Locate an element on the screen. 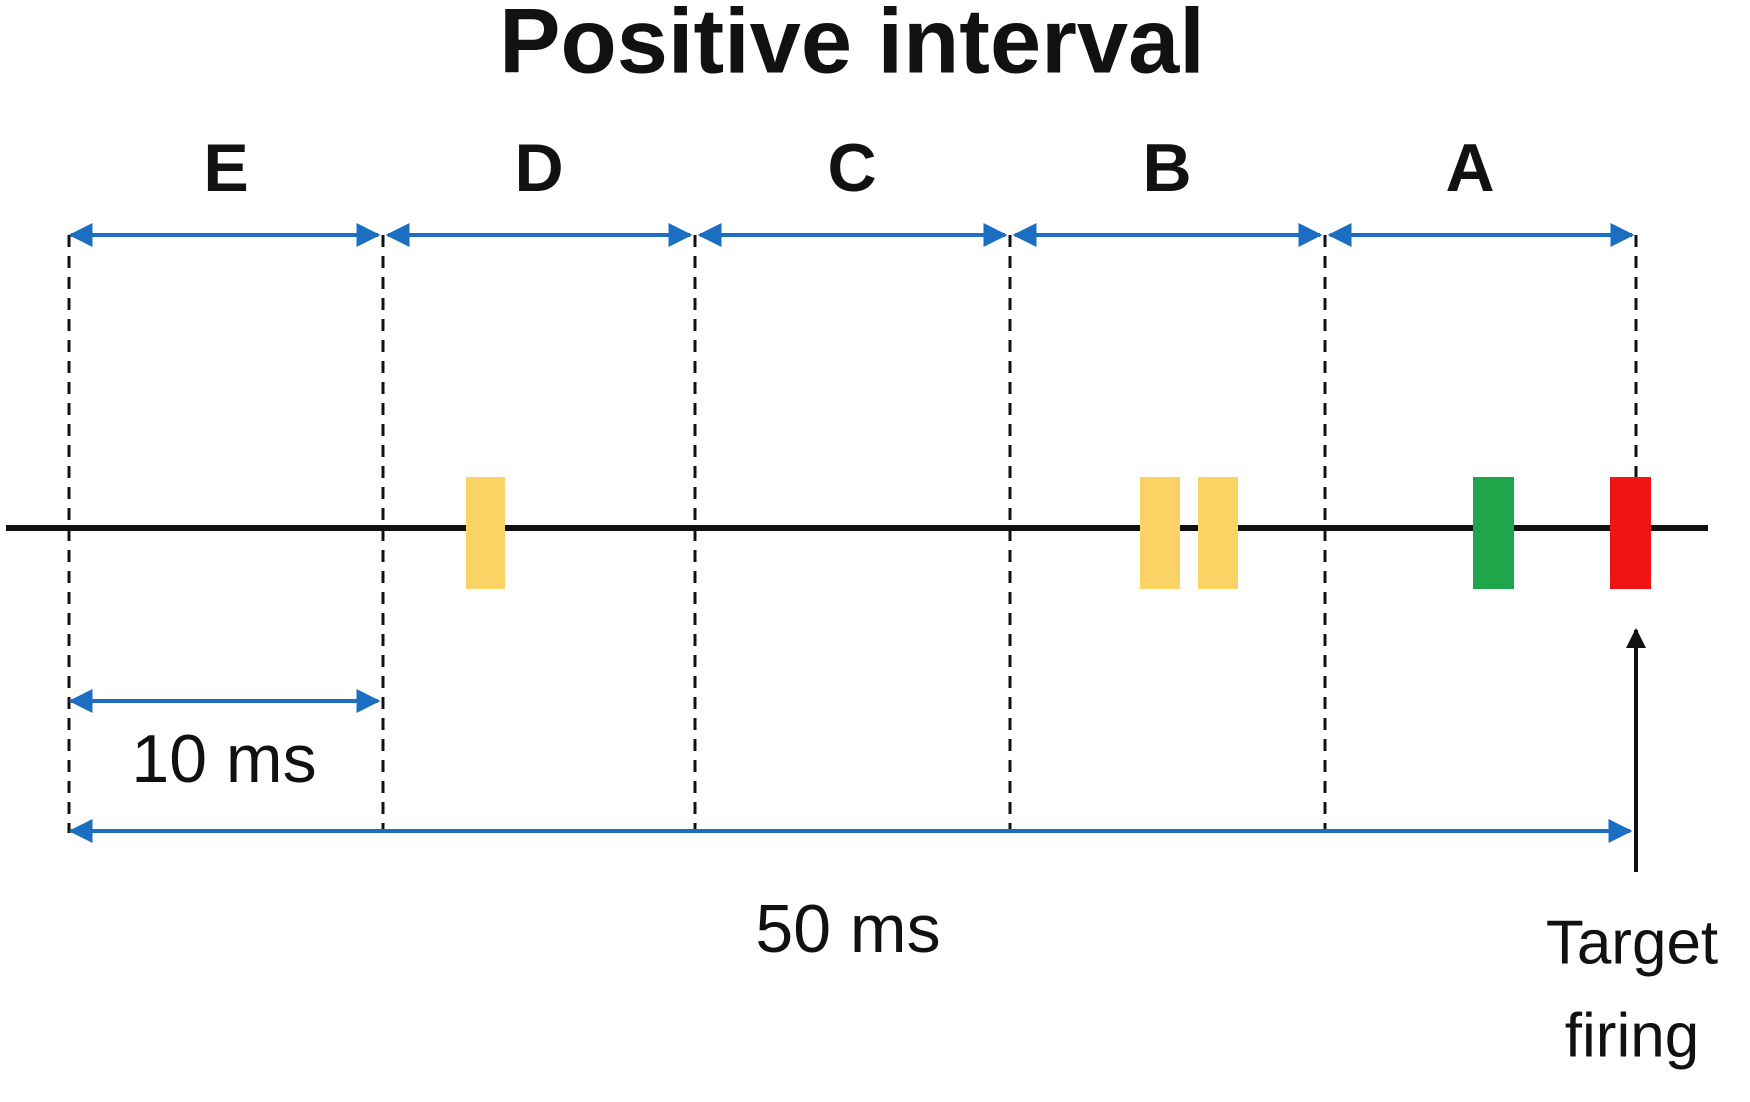 Image resolution: width=1750 pixels, height=1102 pixels. interval-label: D is located at coordinates (538, 168).